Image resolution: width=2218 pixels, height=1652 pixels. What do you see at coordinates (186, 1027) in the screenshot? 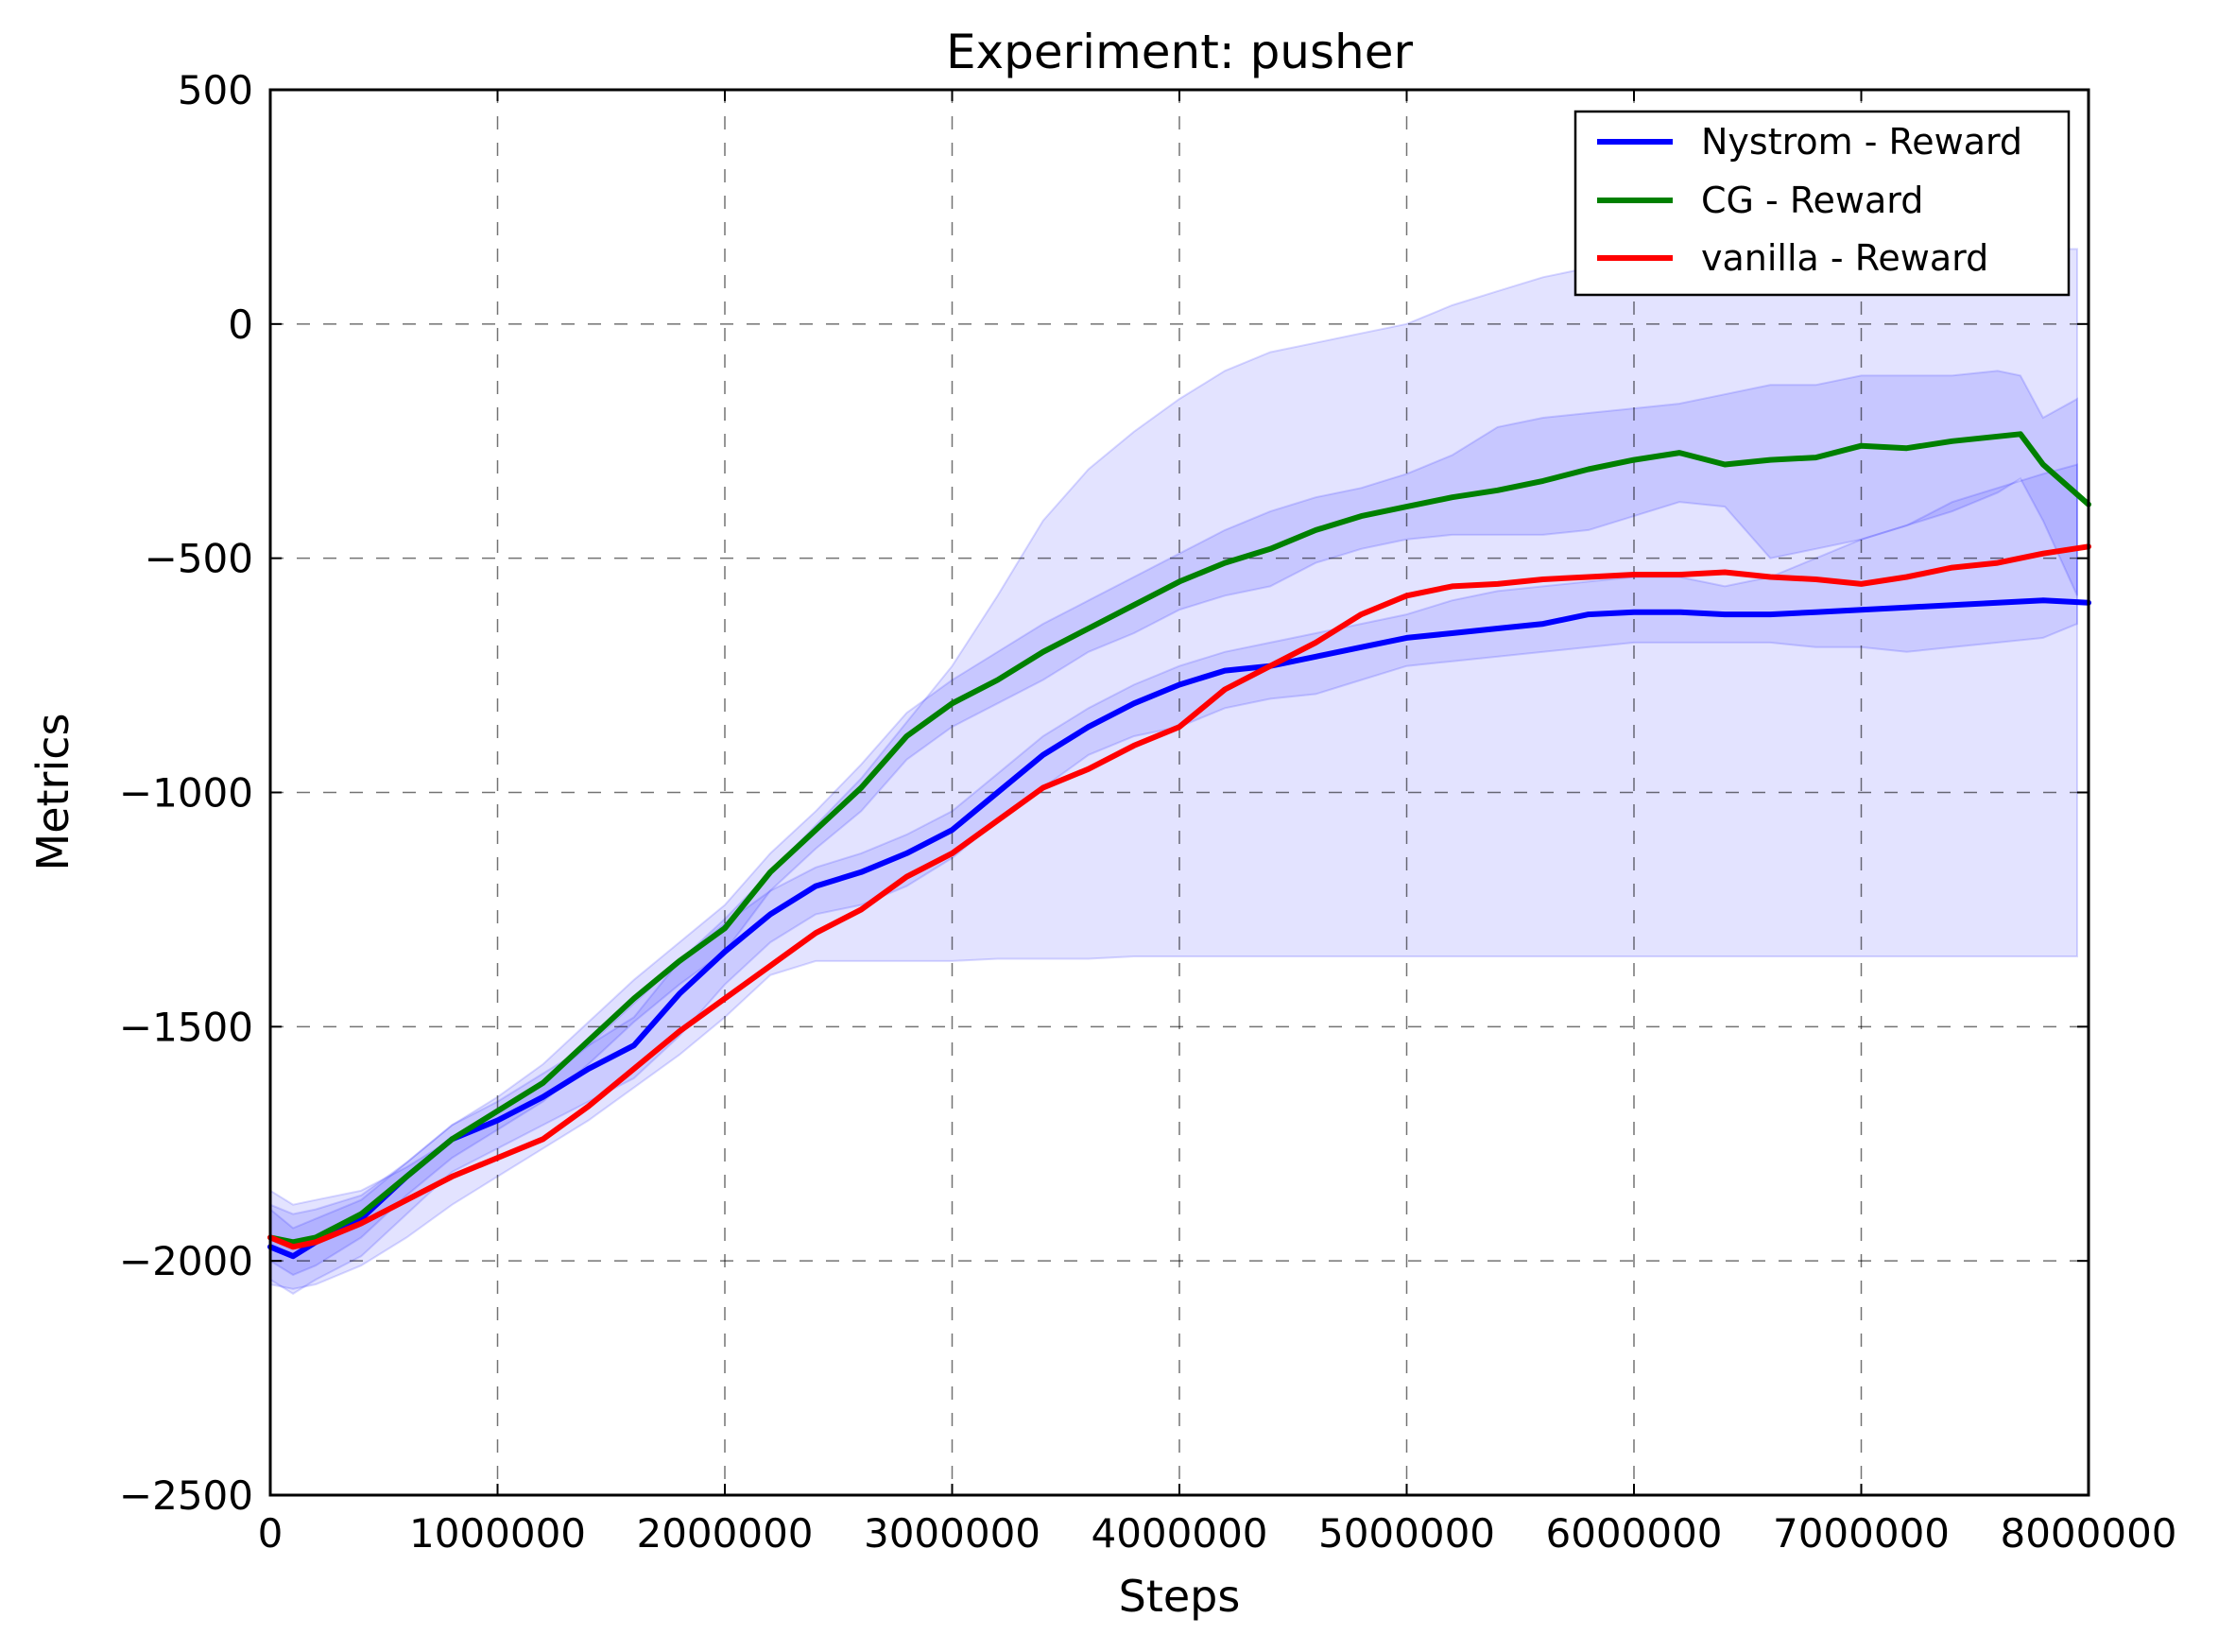
I see `y-tick-label: −1500` at bounding box center [186, 1027].